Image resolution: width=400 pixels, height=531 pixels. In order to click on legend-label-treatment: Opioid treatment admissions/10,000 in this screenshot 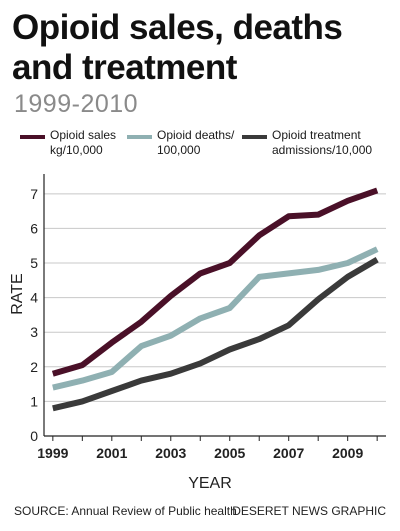, I will do `click(322, 142)`.